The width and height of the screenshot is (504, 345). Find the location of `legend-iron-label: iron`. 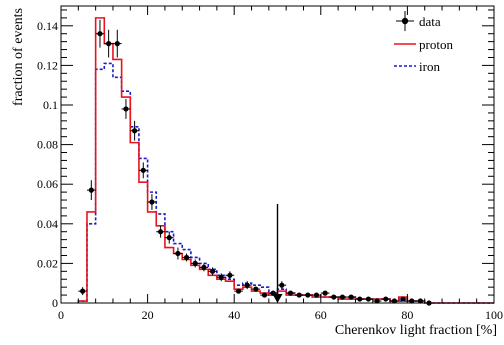

legend-iron-label: iron is located at coordinates (429, 66).